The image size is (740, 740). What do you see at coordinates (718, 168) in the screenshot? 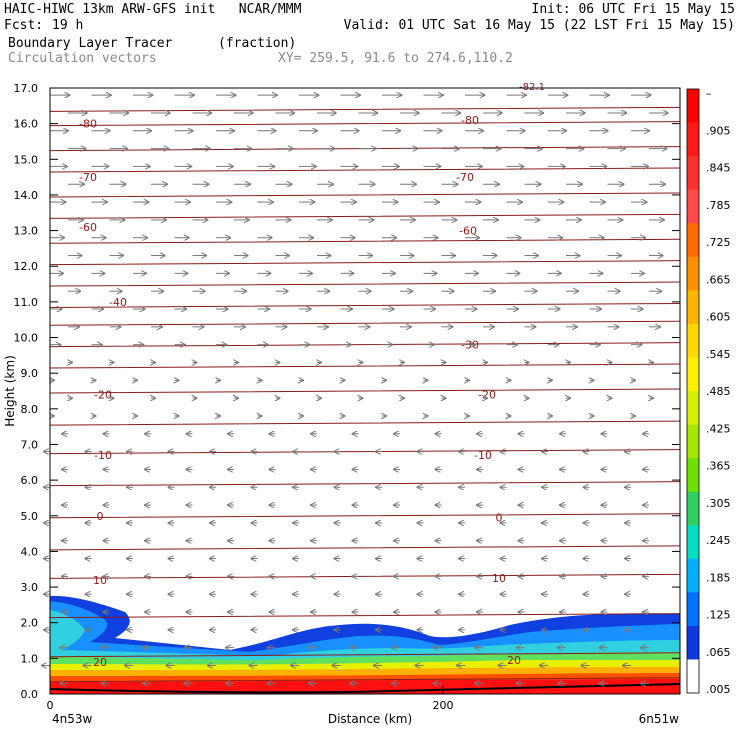
I see `colorbar-label: .845` at bounding box center [718, 168].